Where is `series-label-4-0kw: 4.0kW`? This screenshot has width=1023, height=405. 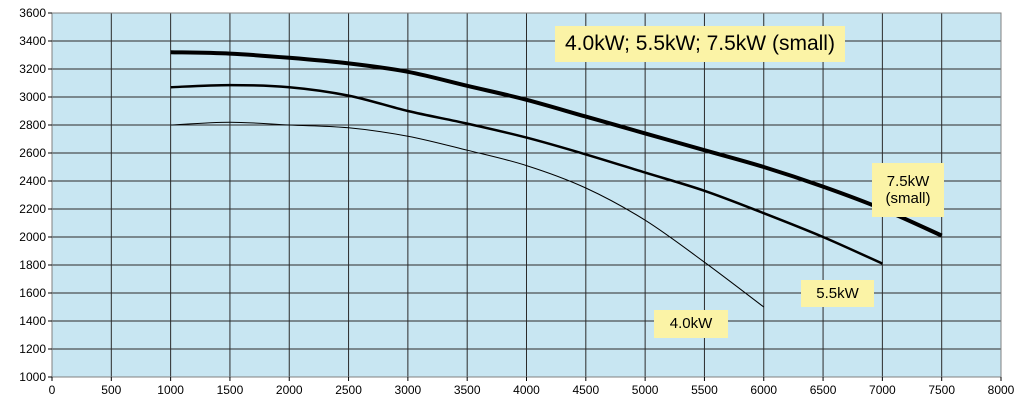
series-label-4-0kw: 4.0kW is located at coordinates (691, 324).